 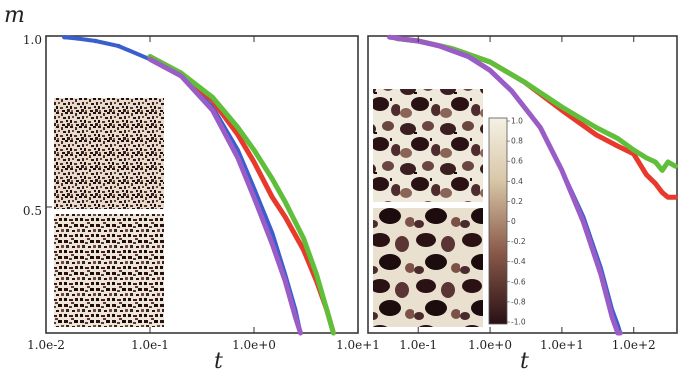 What do you see at coordinates (517, 121) in the screenshot?
I see `colorbar-label: 1.0` at bounding box center [517, 121].